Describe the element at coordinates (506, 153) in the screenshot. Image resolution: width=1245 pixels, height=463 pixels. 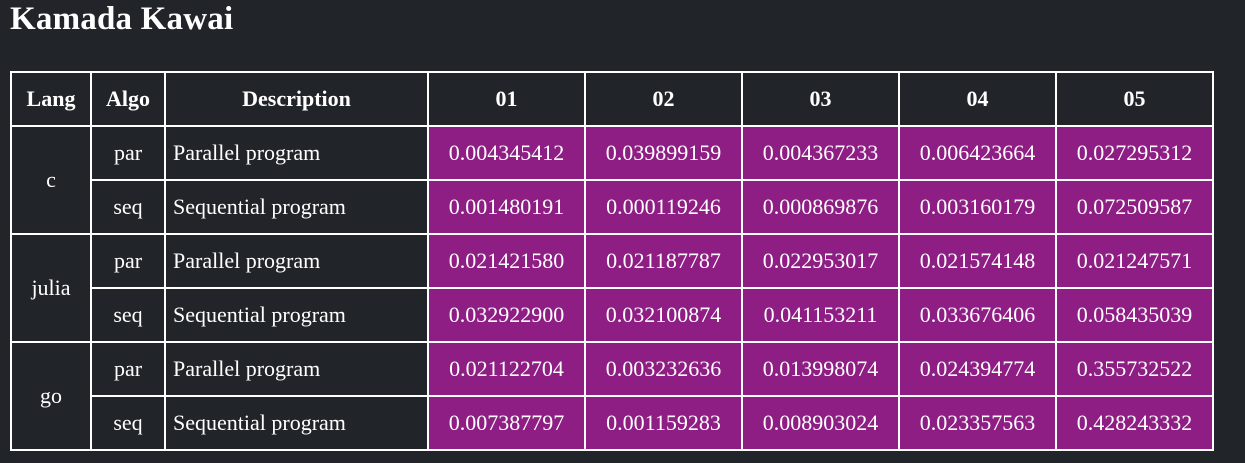
I see `value-cell: 0.004345412` at that location.